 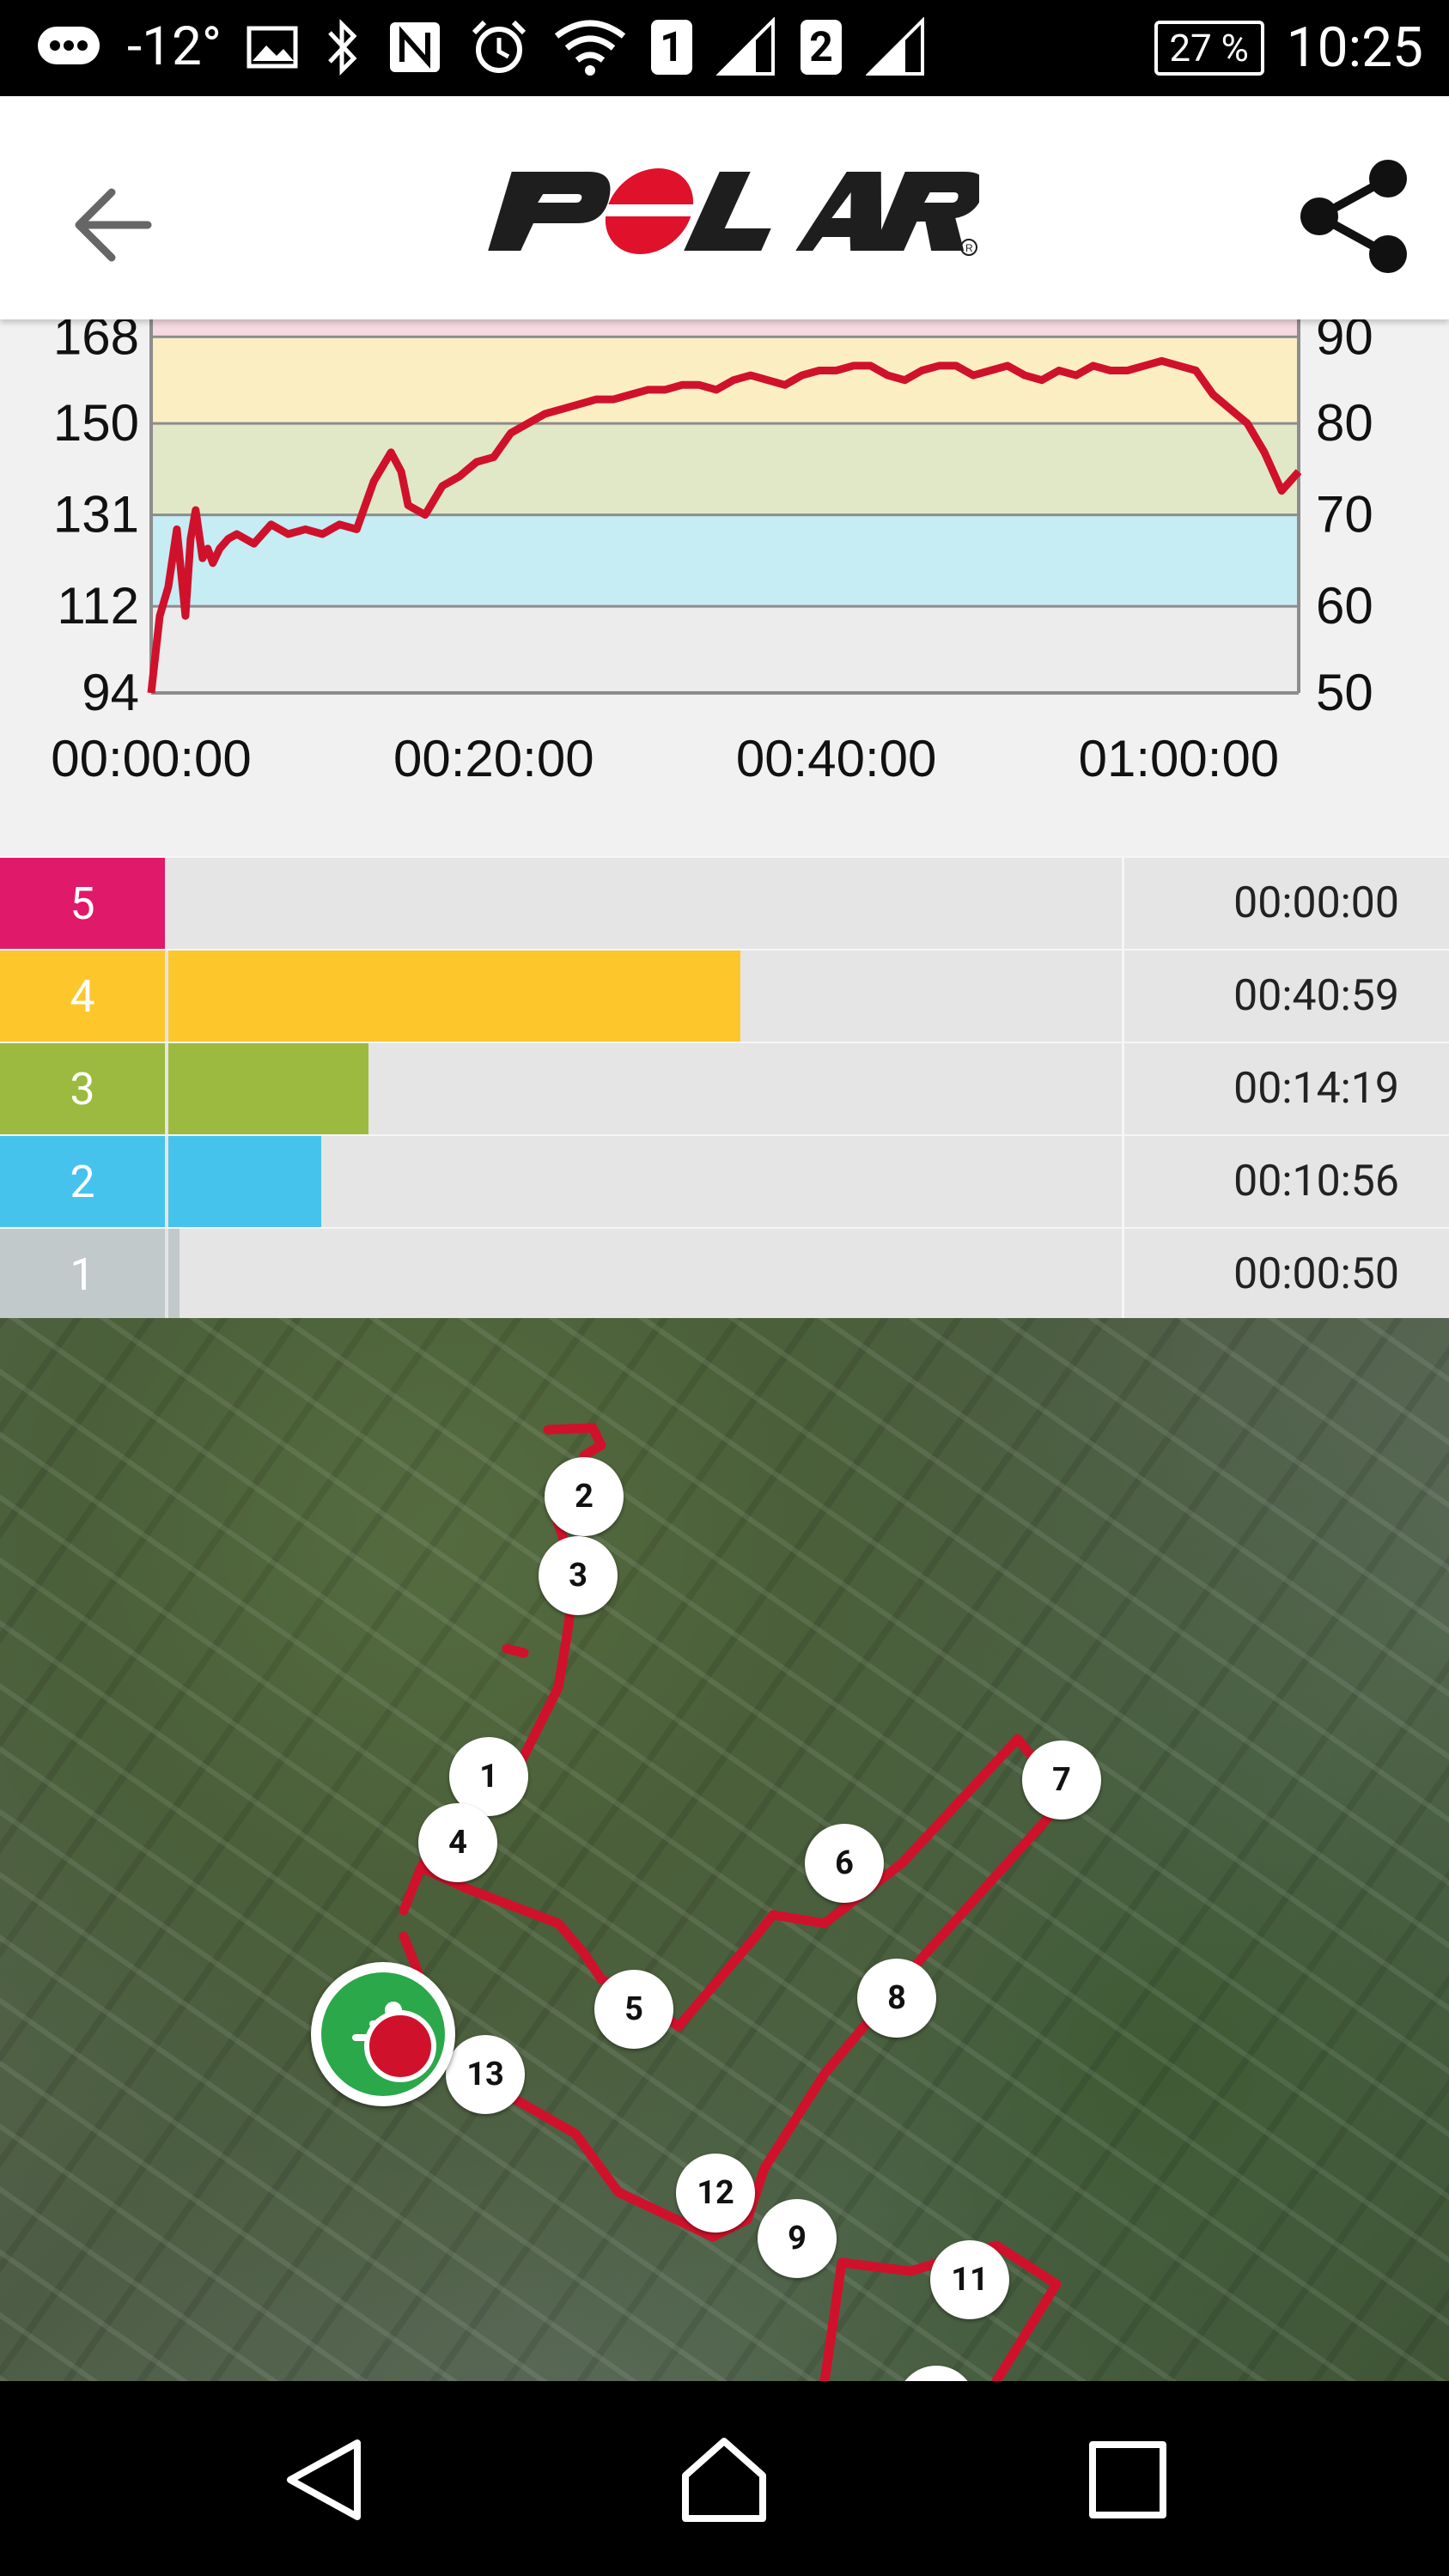 I want to click on temperature-label: -12°, so click(x=174, y=46).